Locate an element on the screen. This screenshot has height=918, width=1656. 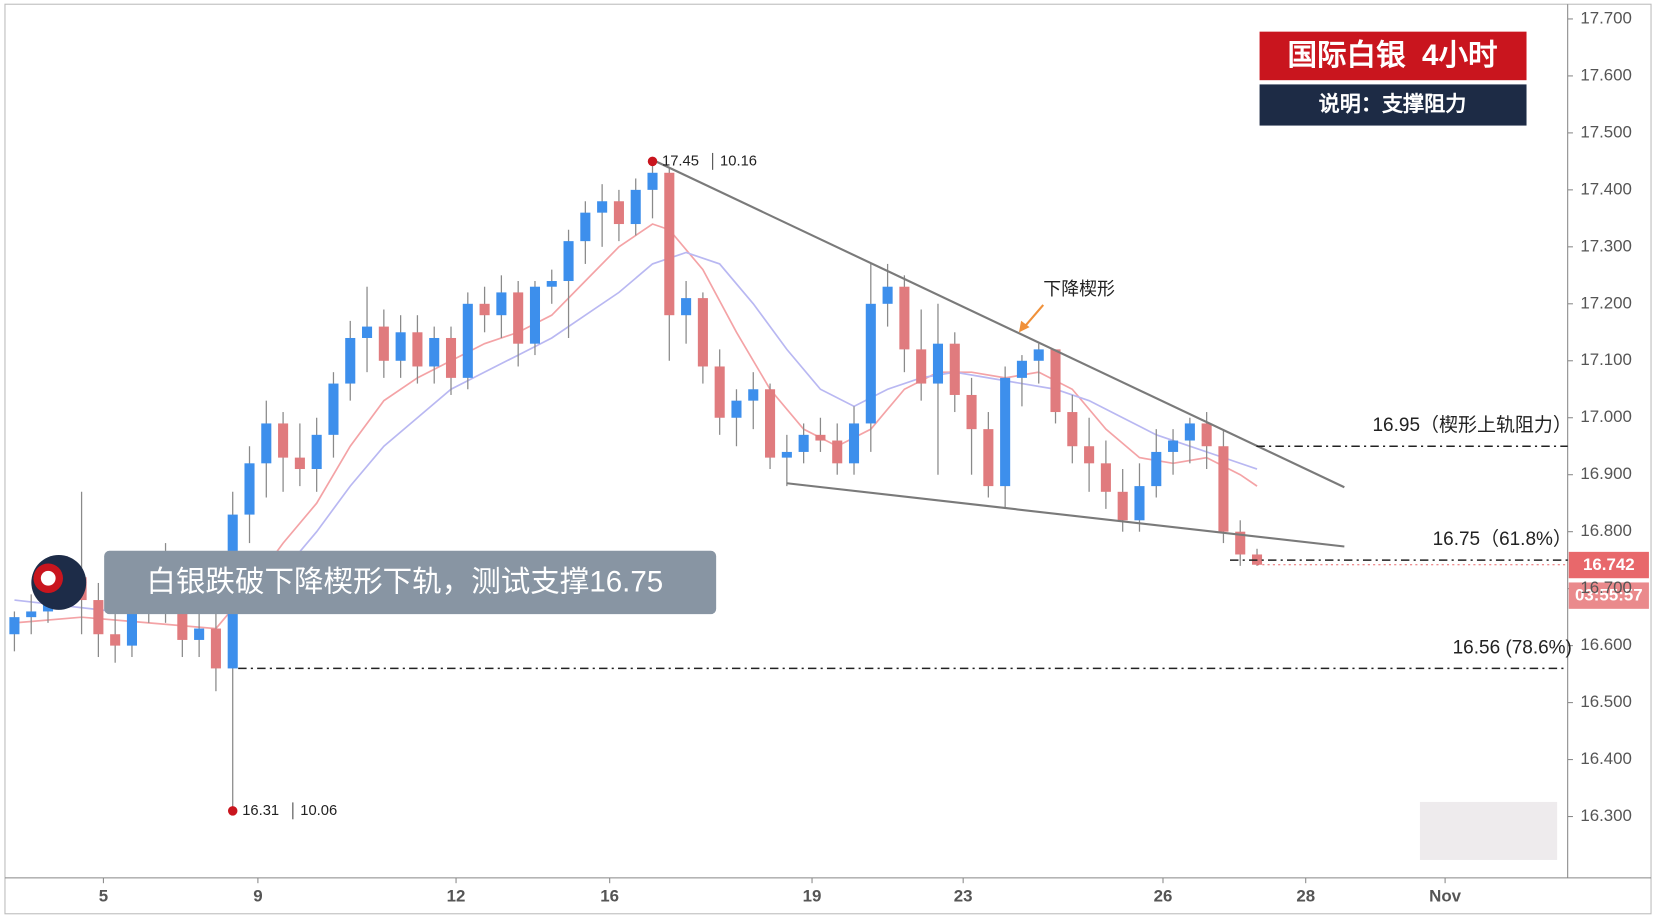
extreme-value: 16.31 is located at coordinates (260, 811).